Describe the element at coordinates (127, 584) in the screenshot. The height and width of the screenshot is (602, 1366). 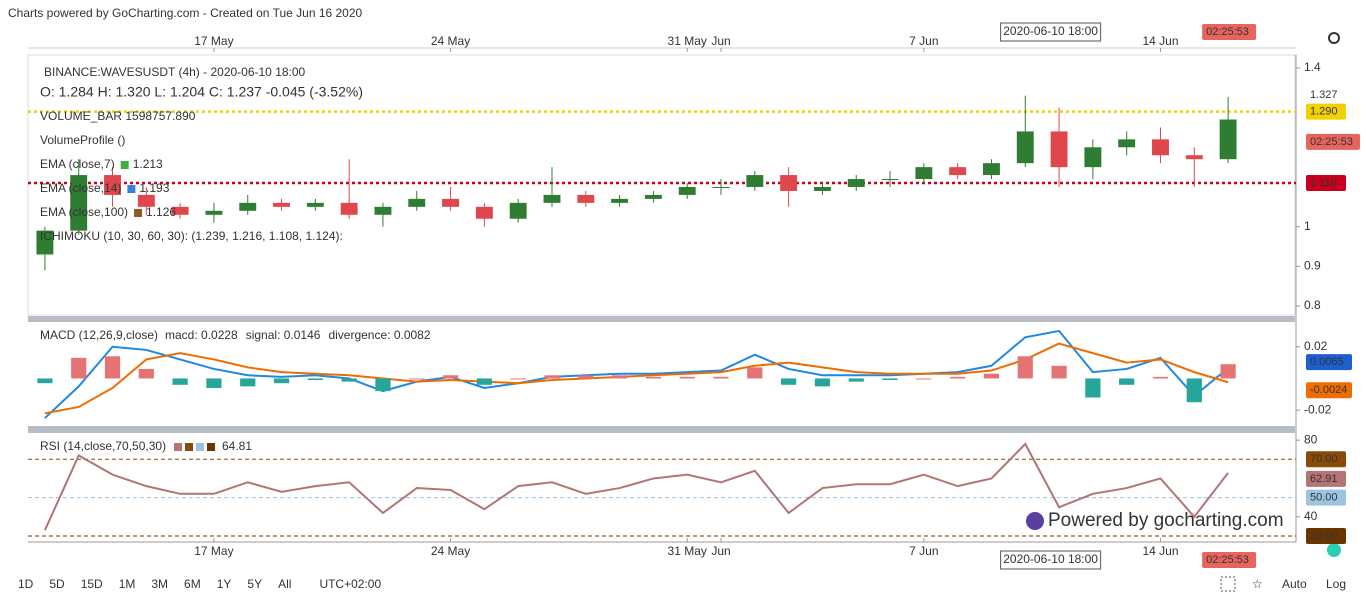
I see `range-button: 1M` at that location.